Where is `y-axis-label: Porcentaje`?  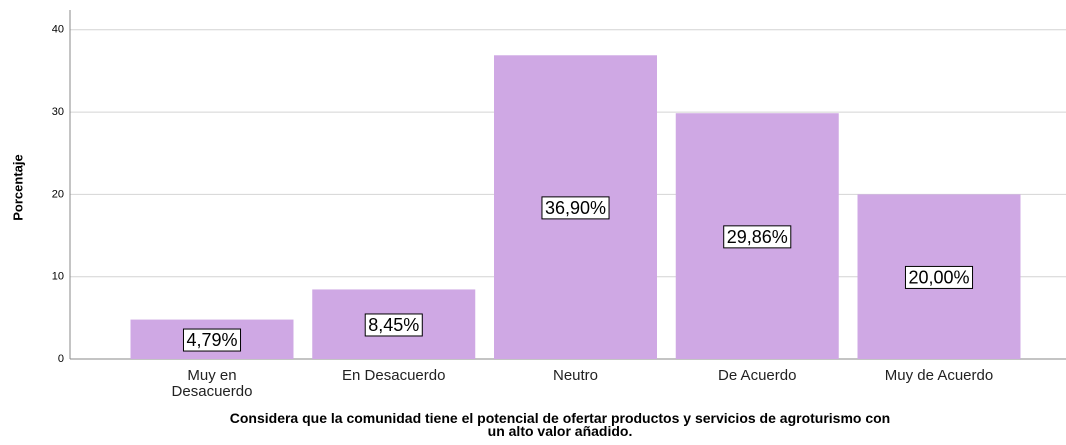 y-axis-label: Porcentaje is located at coordinates (18, 187).